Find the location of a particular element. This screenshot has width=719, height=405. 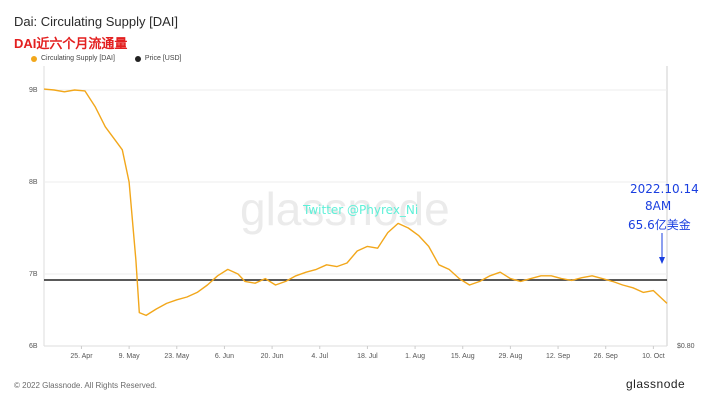

legend-item-supply: Circulating Supply [DAI] is located at coordinates (73, 58).